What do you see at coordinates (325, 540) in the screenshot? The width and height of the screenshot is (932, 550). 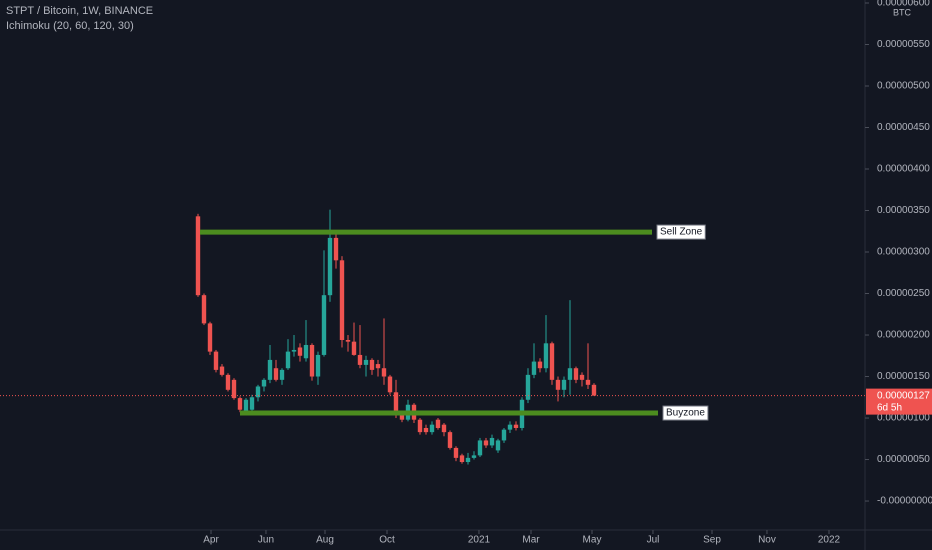 I see `x-tick-label: Aug` at bounding box center [325, 540].